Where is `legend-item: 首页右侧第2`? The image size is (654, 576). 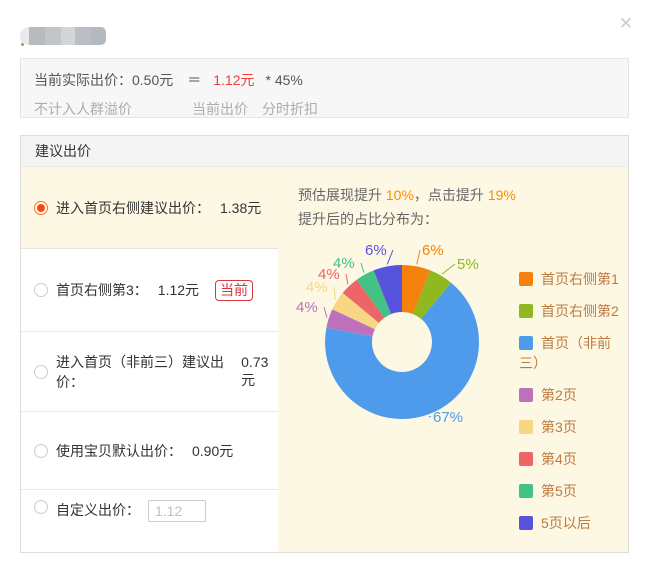 legend-item: 首页右侧第2 is located at coordinates (575, 311).